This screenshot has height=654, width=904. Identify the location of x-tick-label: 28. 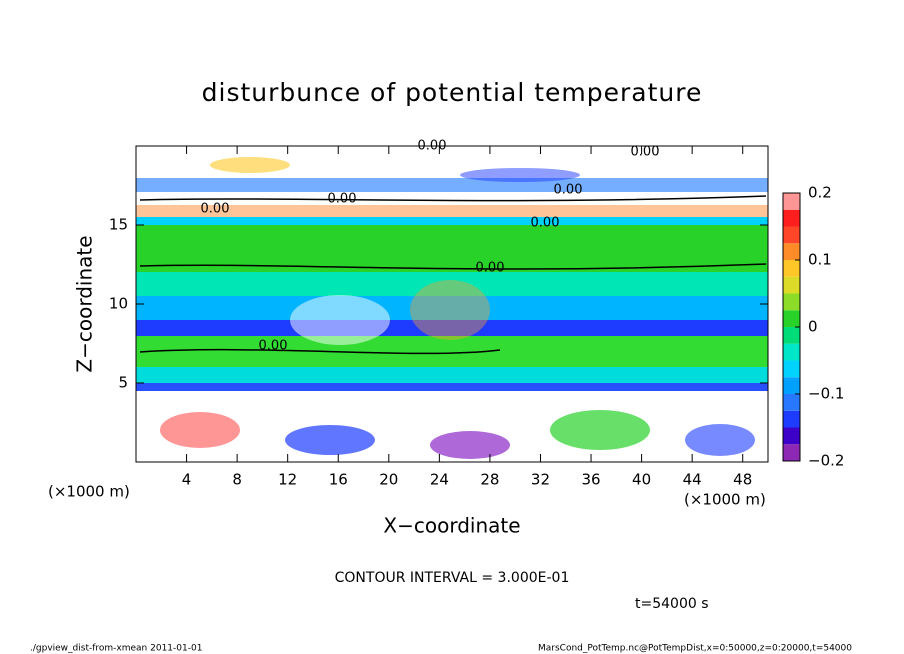
(489, 480).